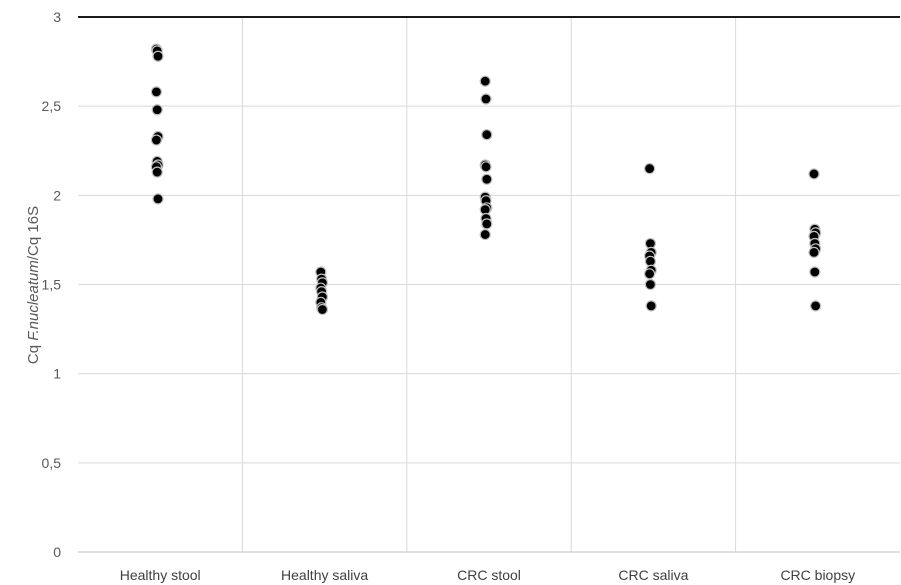  I want to click on y-tick-label: 1, so click(57, 374).